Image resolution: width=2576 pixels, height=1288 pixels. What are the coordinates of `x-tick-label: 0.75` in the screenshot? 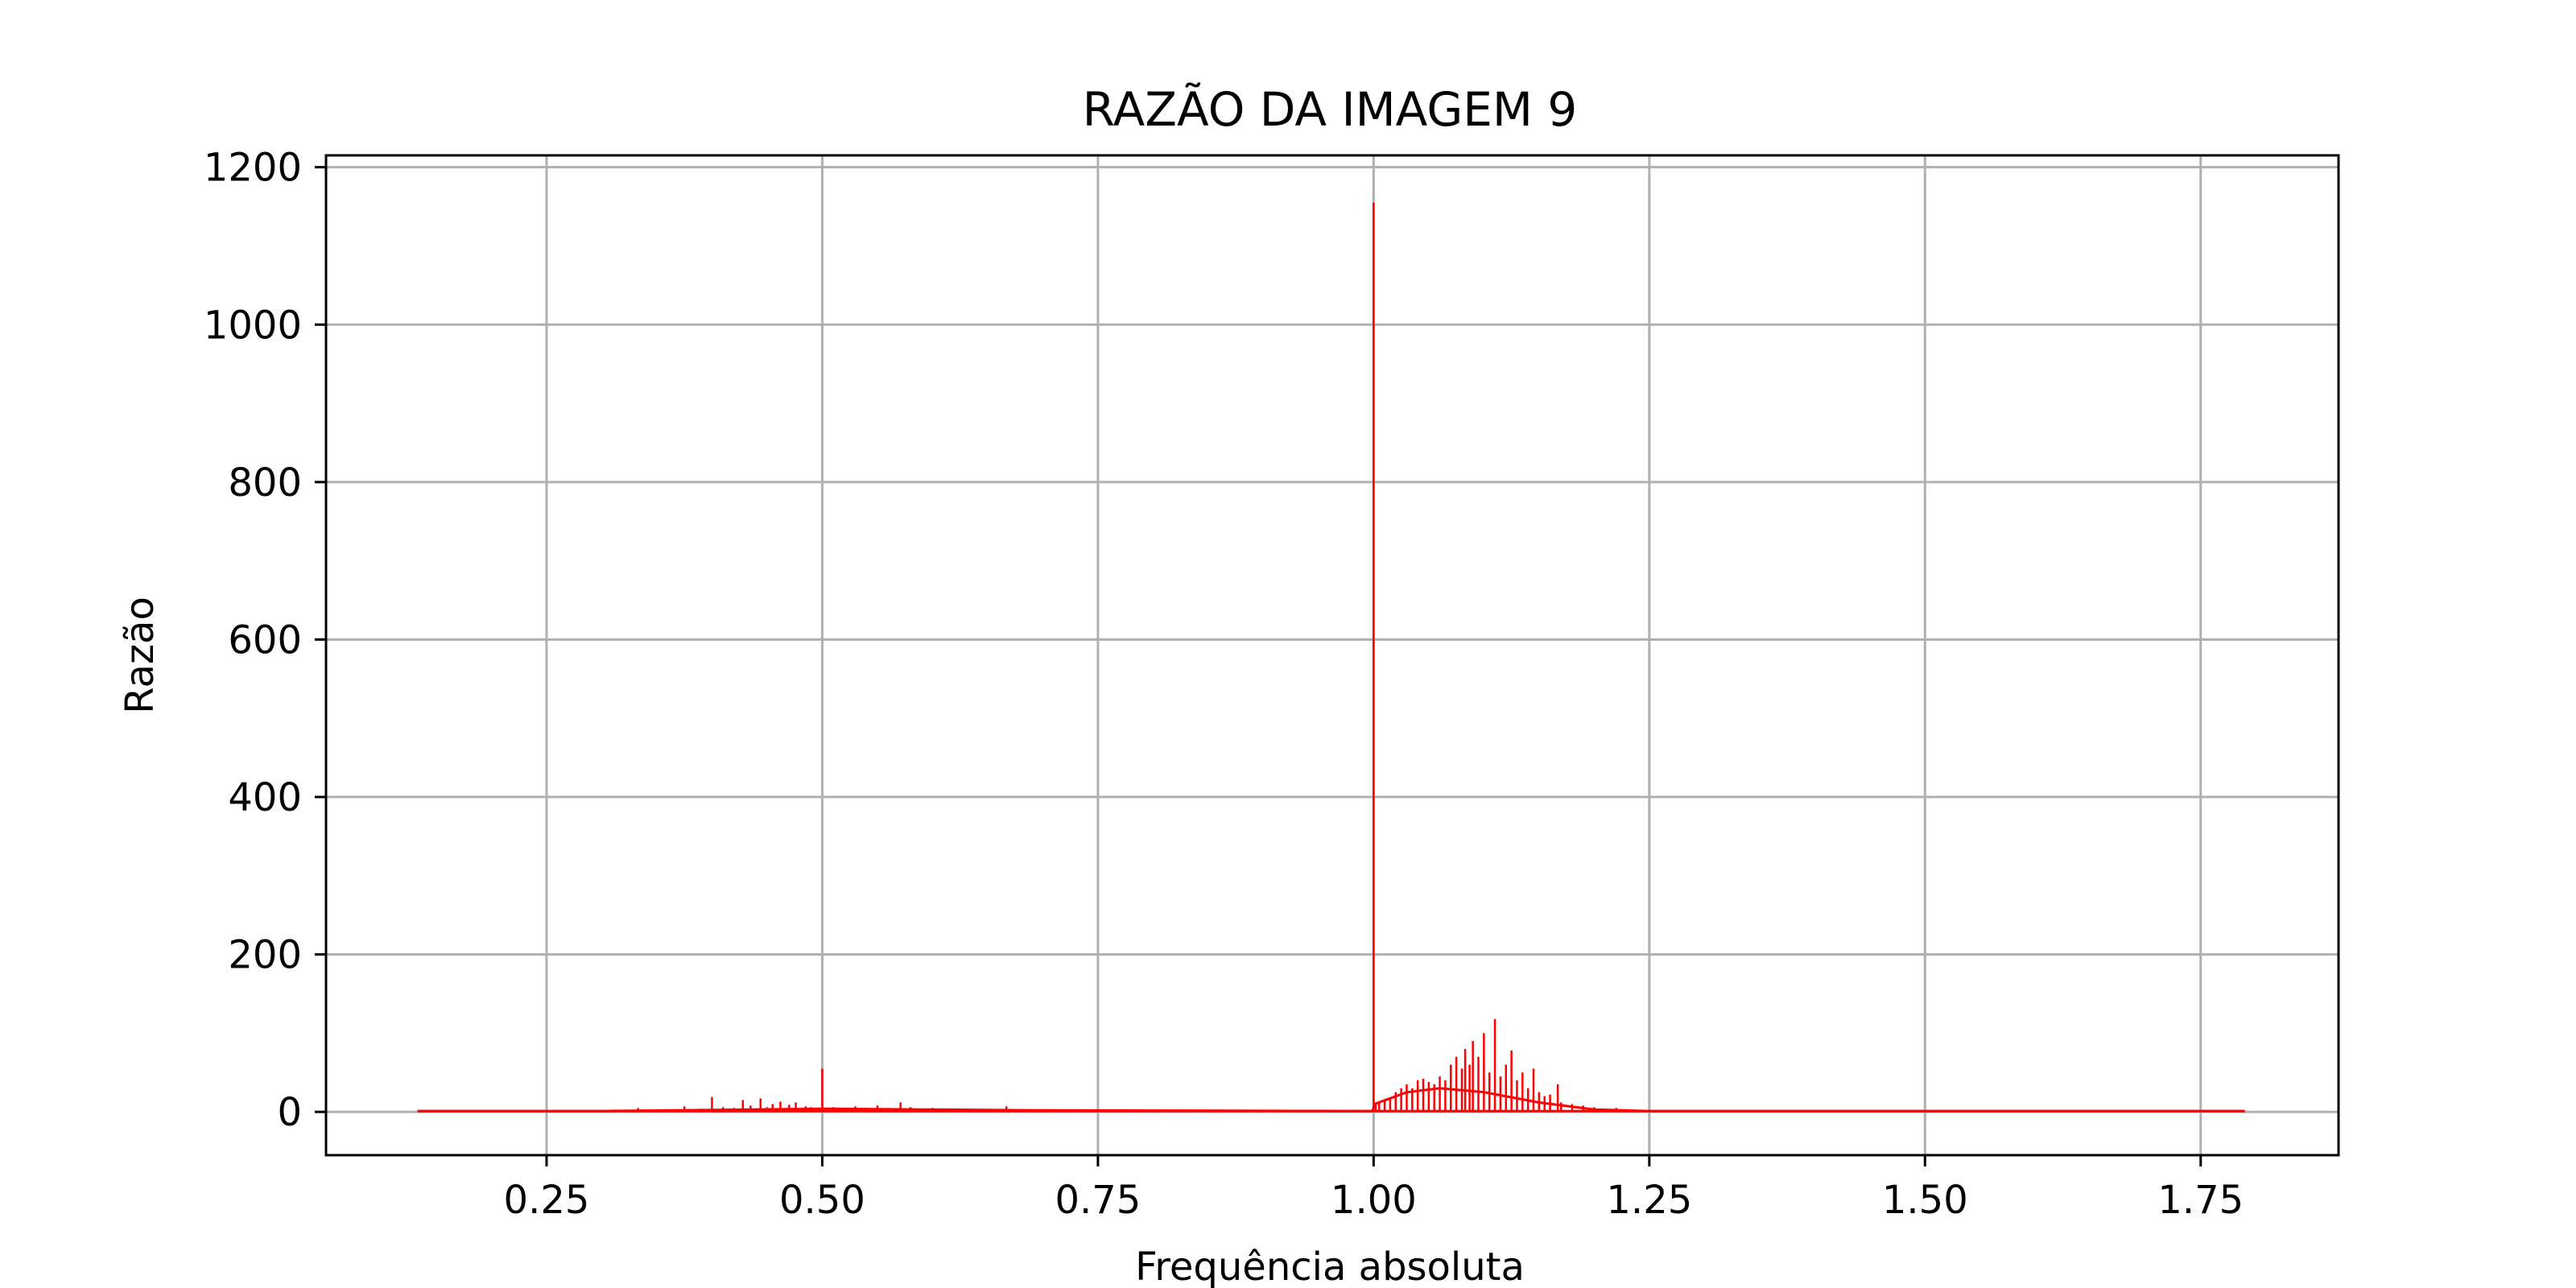 It's located at (1098, 1200).